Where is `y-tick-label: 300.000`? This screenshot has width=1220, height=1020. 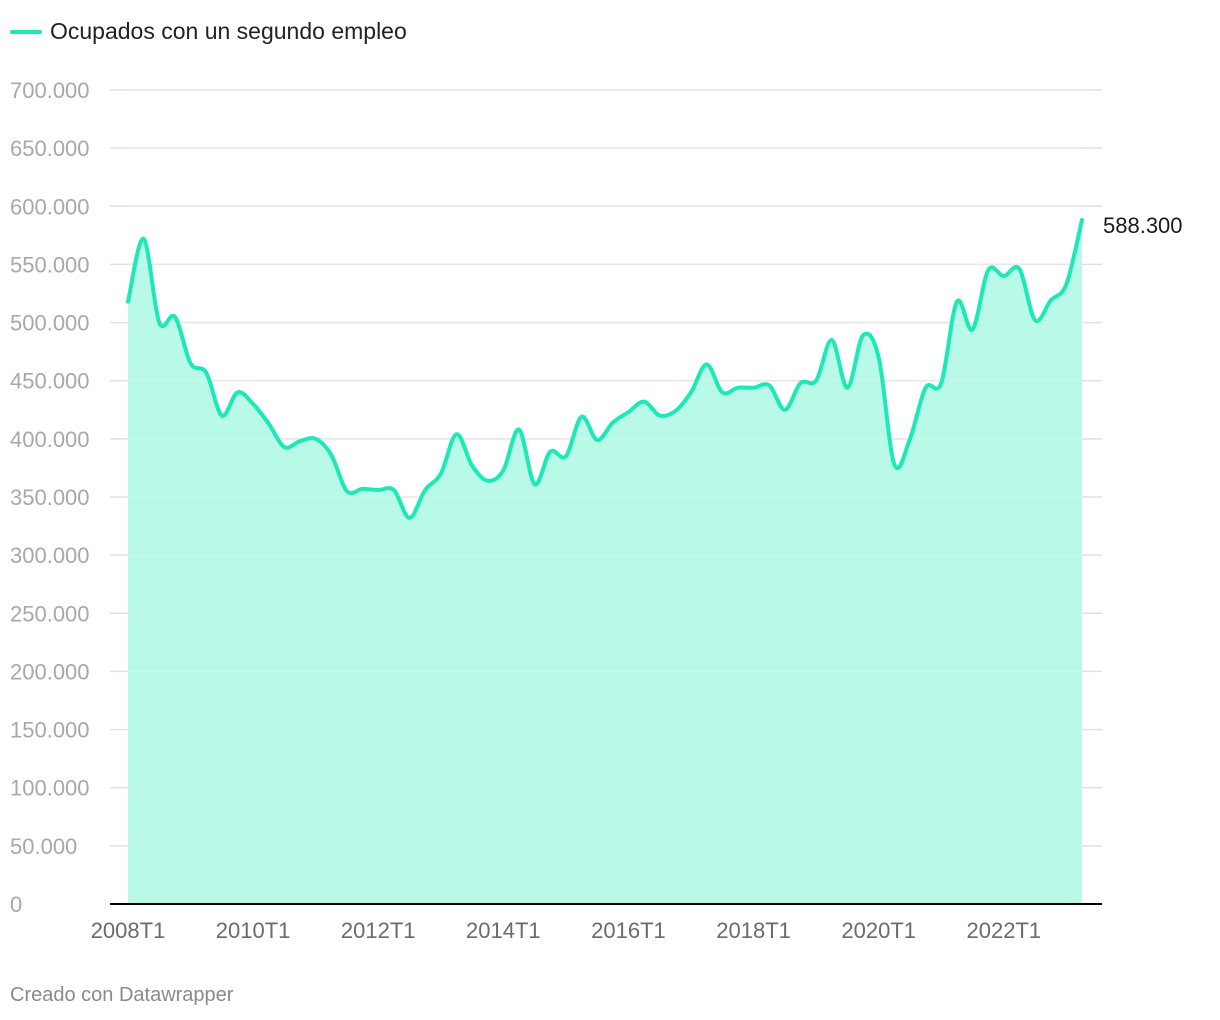
y-tick-label: 300.000 is located at coordinates (50, 555).